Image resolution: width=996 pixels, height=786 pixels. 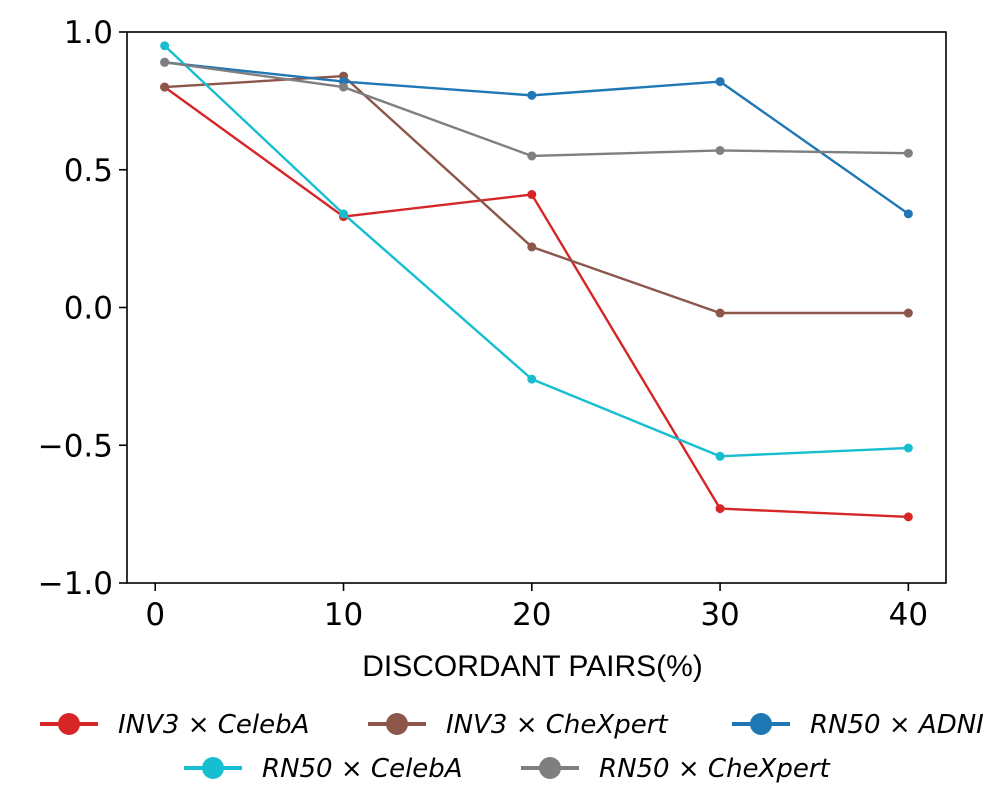 I want to click on legend-item-2: RN50 × ADNI, so click(x=858, y=725).